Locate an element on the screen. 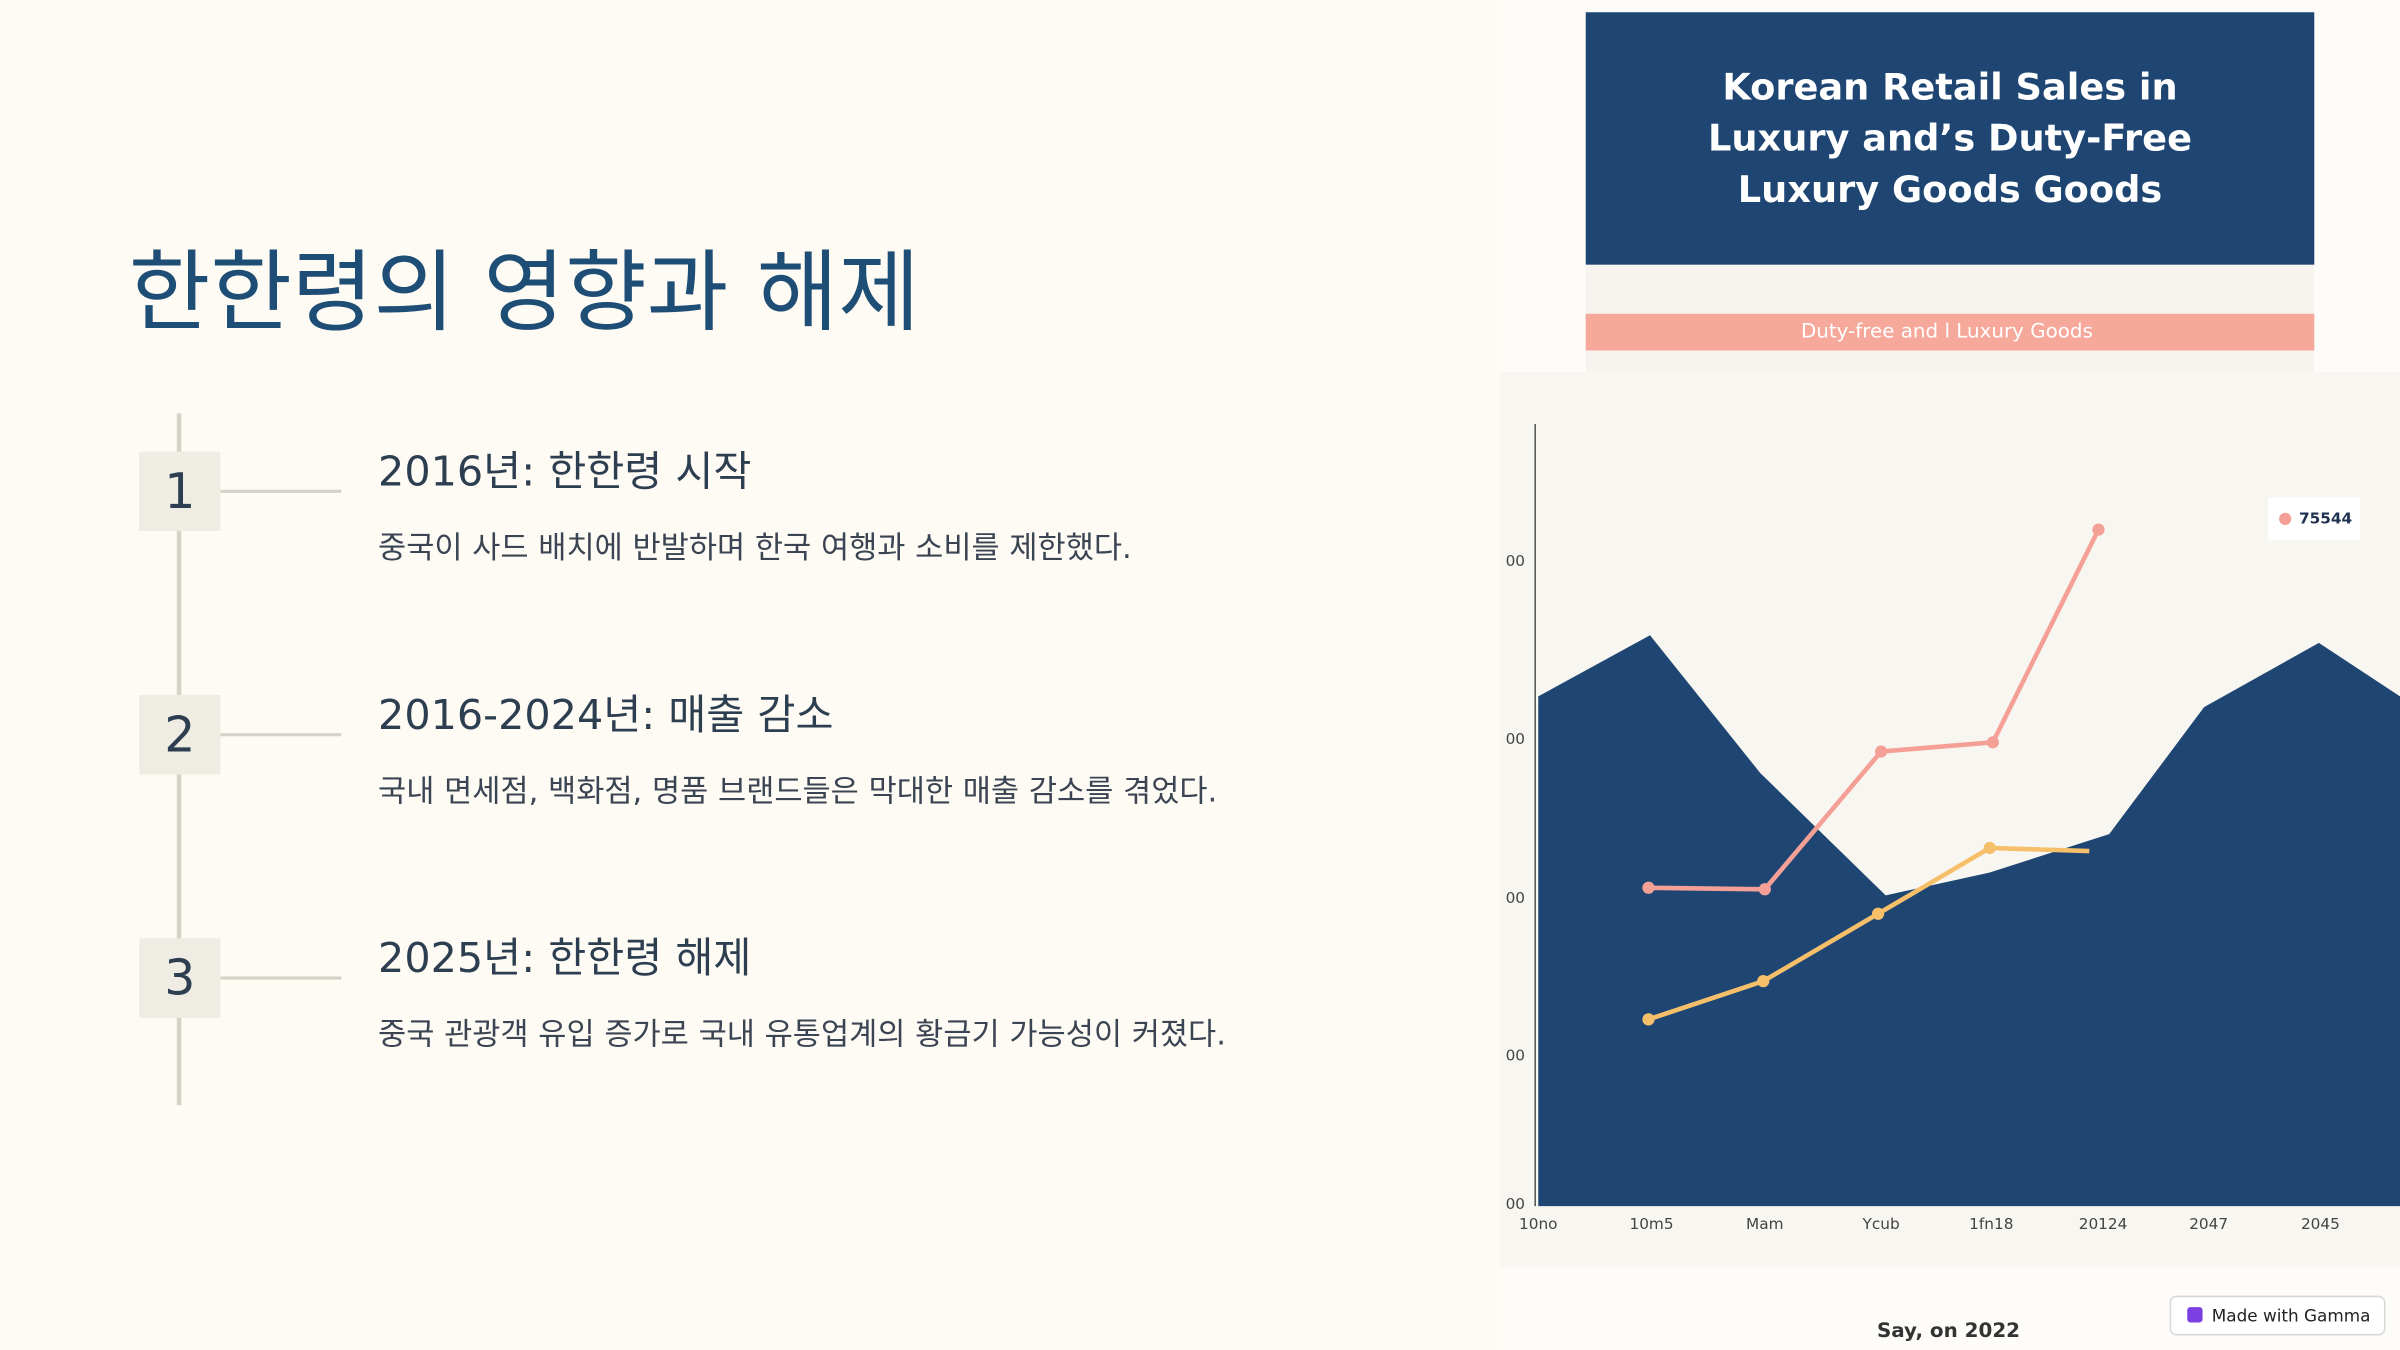 The height and width of the screenshot is (1350, 2400). image-x-label: 10no is located at coordinates (1538, 1224).